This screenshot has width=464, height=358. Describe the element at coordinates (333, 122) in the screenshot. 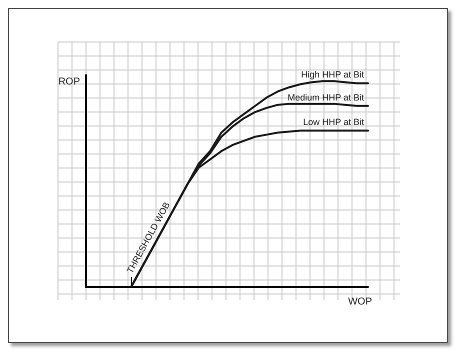

I see `series-label: Low HHP at Bit` at that location.